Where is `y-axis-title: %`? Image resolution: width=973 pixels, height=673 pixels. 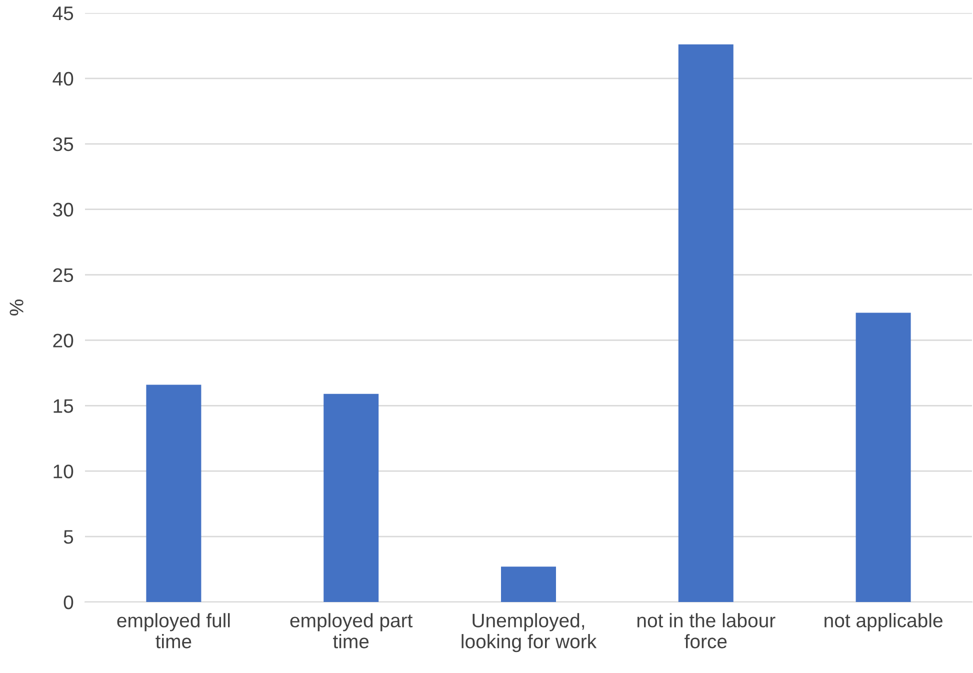 y-axis-title: % is located at coordinates (17, 308).